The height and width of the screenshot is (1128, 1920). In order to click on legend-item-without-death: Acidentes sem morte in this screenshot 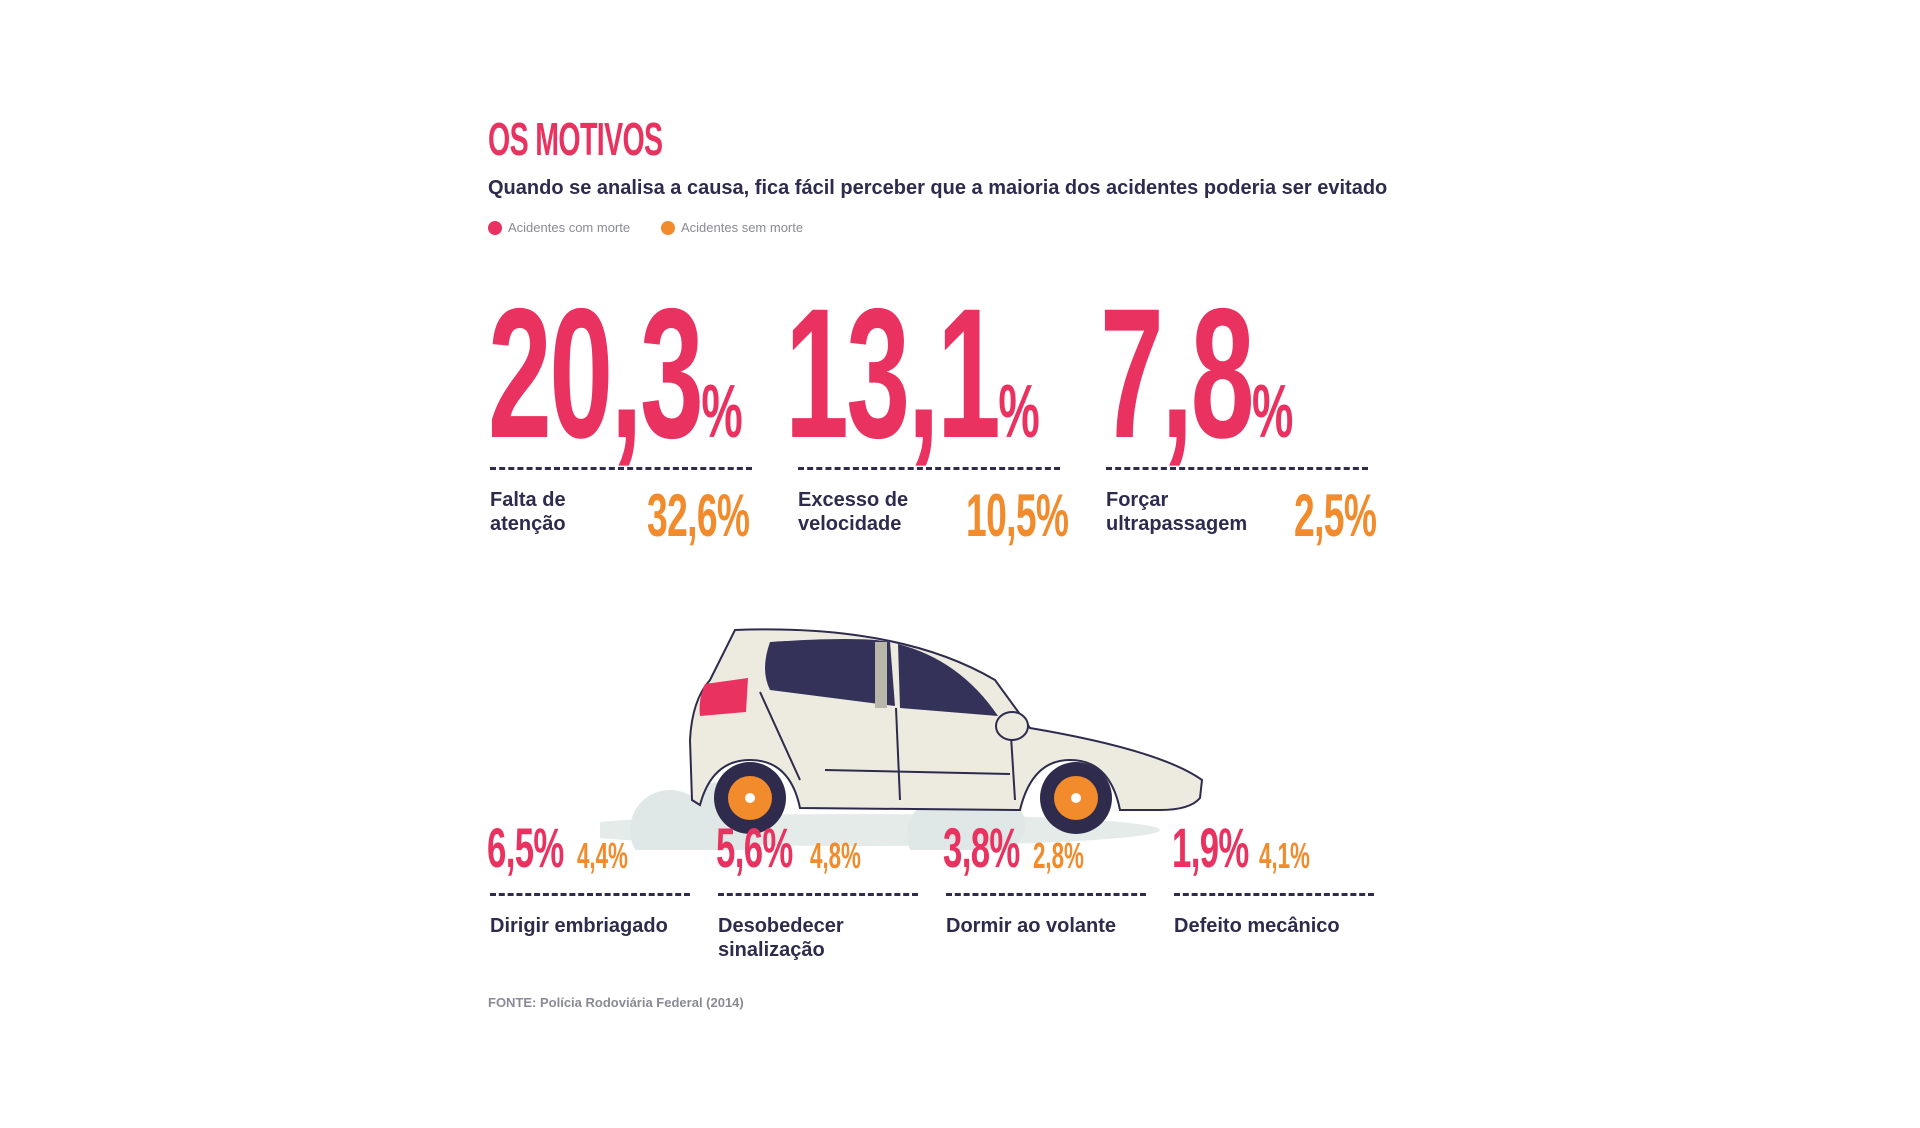, I will do `click(732, 227)`.